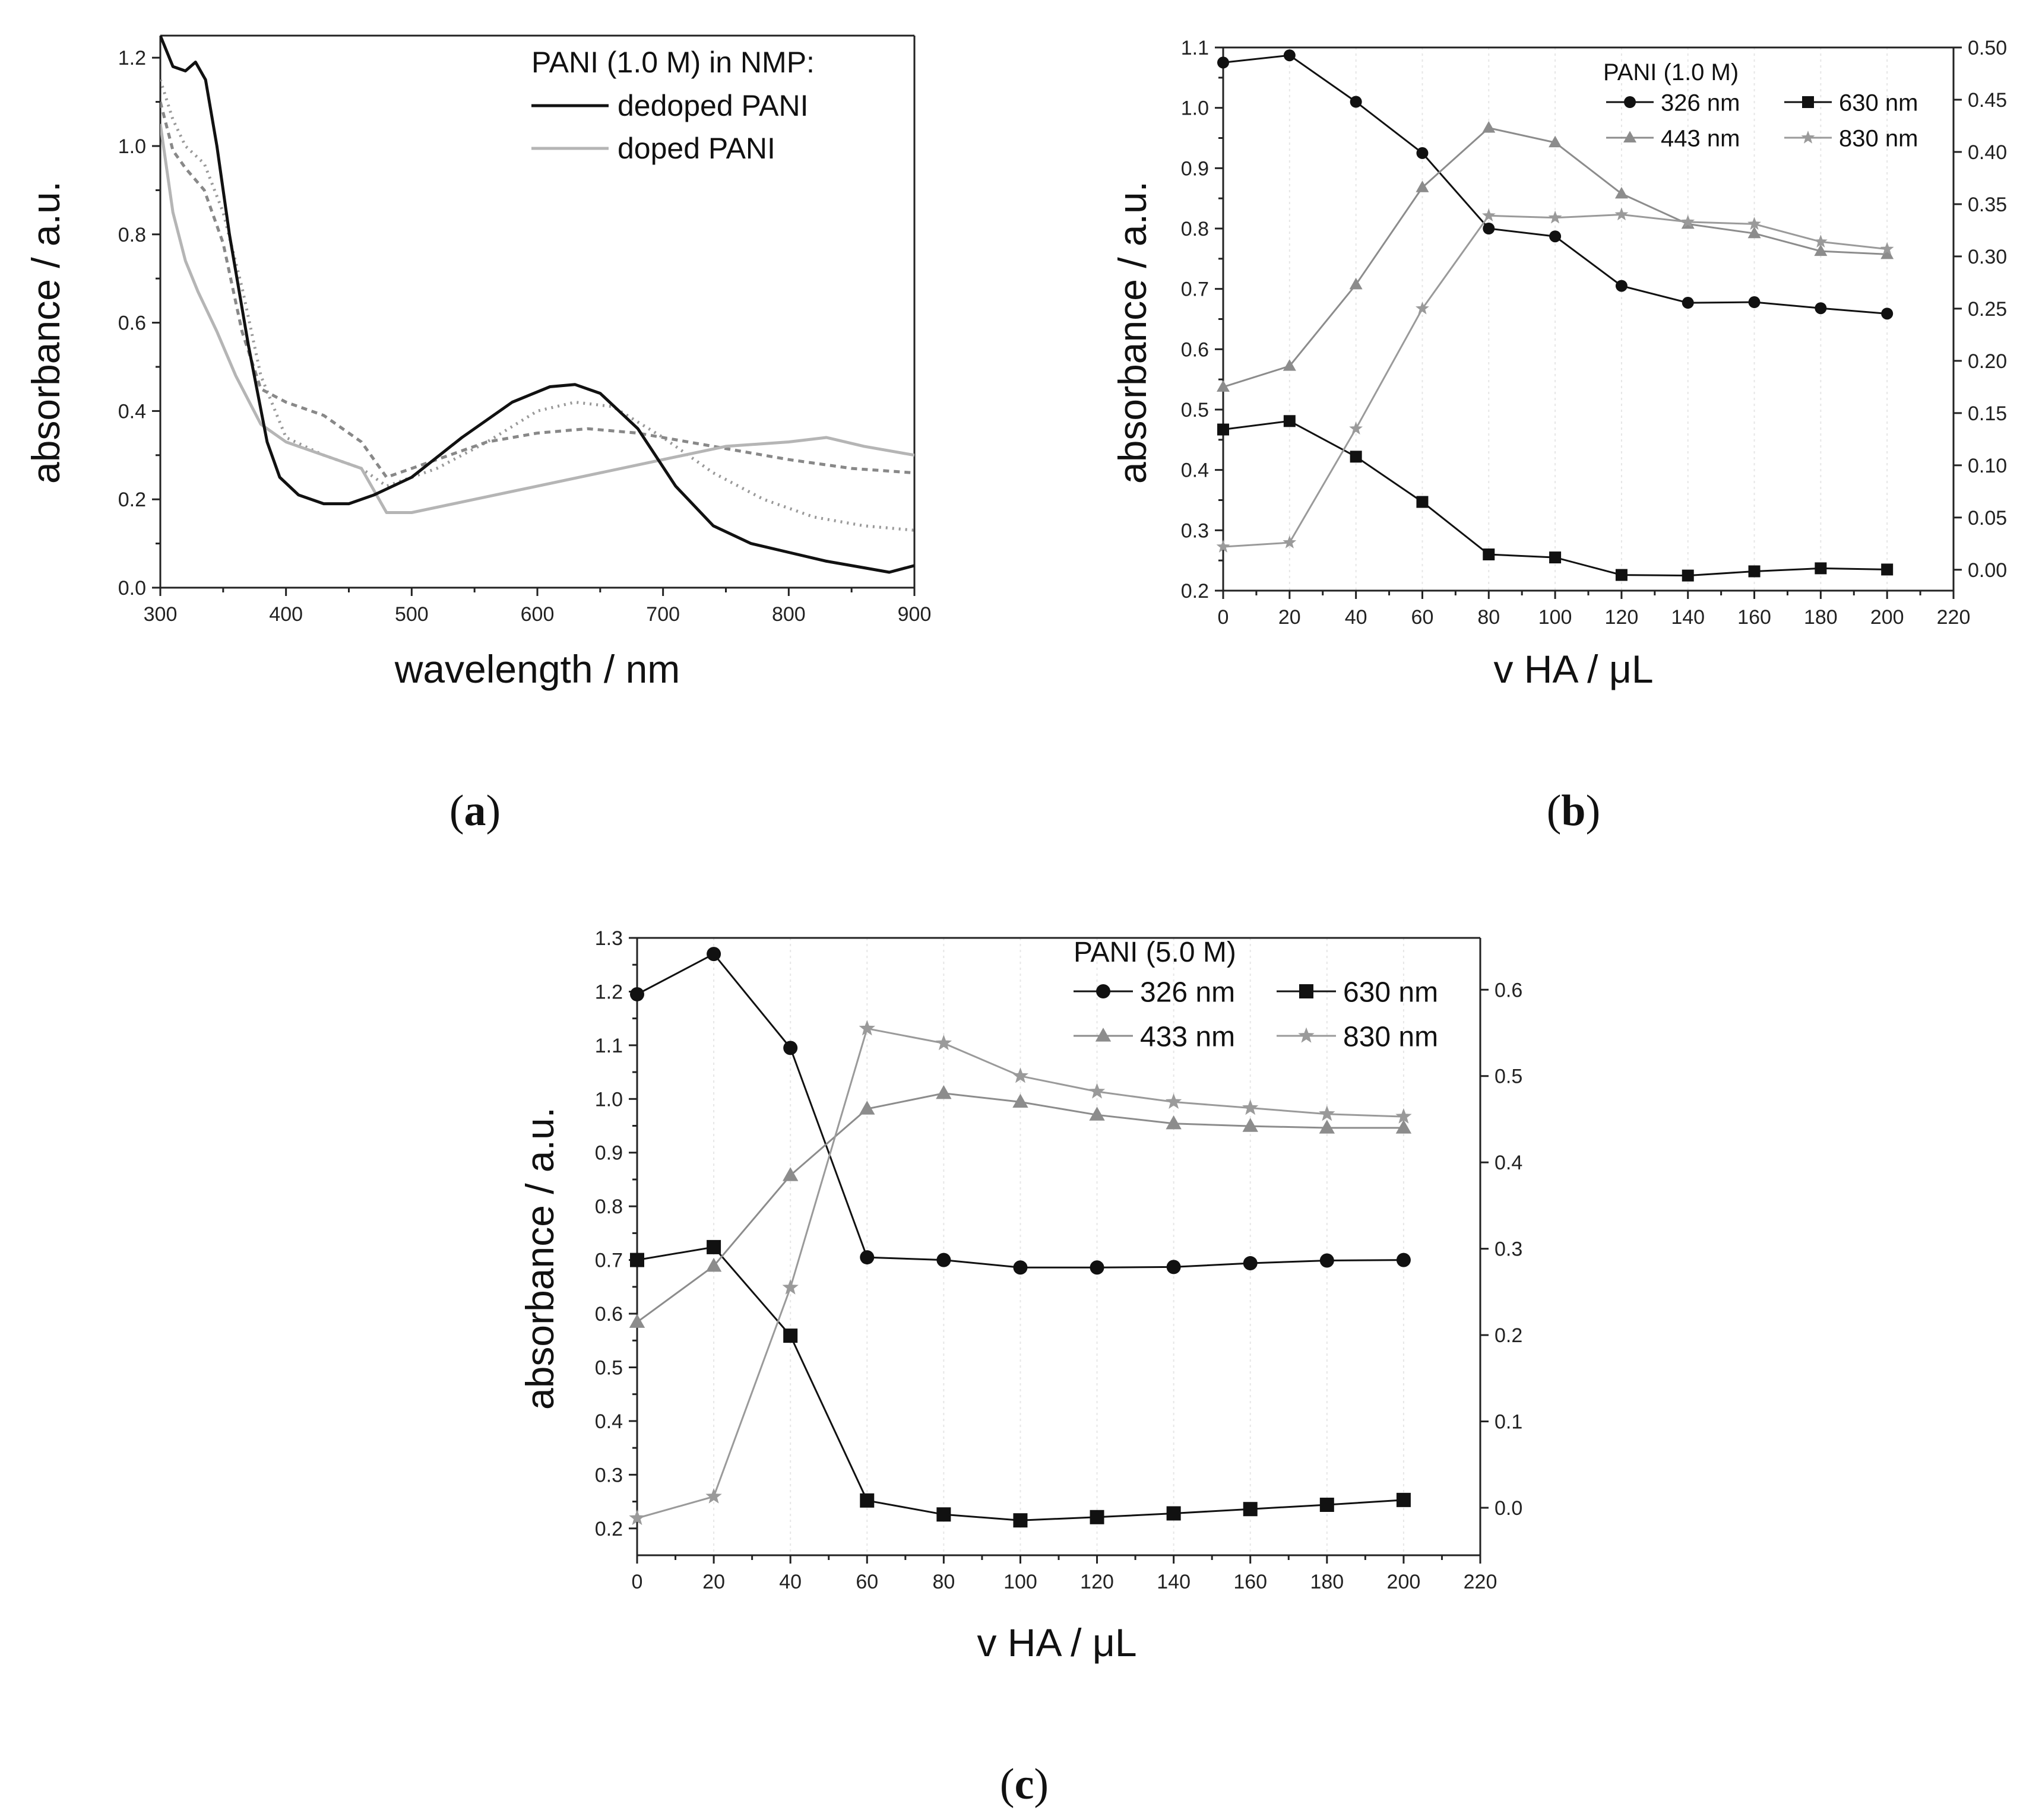 The height and width of the screenshot is (1820, 2039). Describe the element at coordinates (696, 148) in the screenshot. I see `panel-a-legend-doped-label: doped PANI` at that location.